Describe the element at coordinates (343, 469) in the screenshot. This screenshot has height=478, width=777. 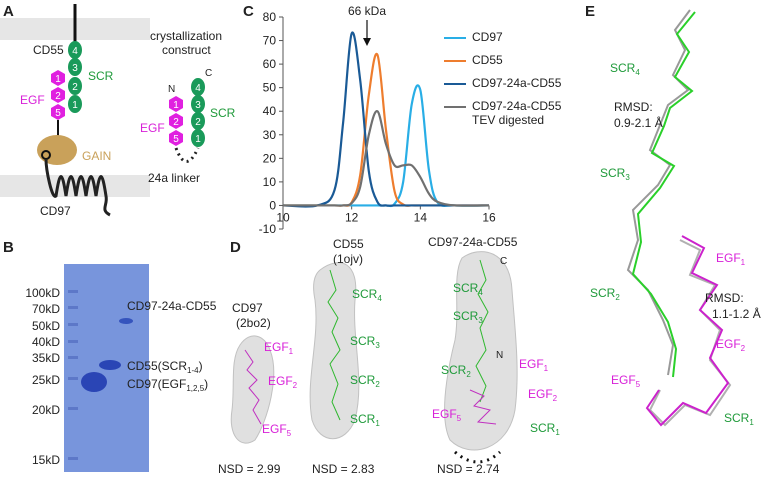
I see `nsd: NSD = 2.83` at that location.